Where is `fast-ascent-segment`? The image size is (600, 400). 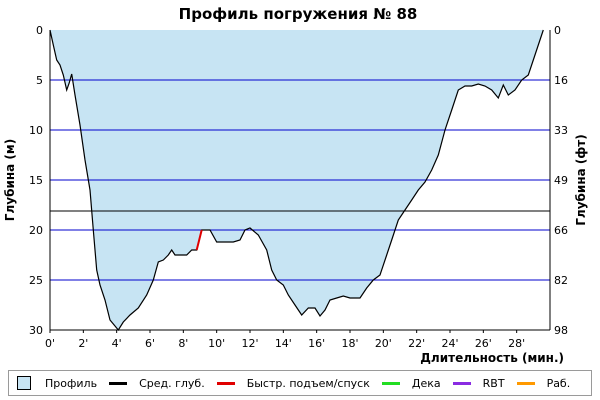
fast-ascent-segment is located at coordinates (199, 240).